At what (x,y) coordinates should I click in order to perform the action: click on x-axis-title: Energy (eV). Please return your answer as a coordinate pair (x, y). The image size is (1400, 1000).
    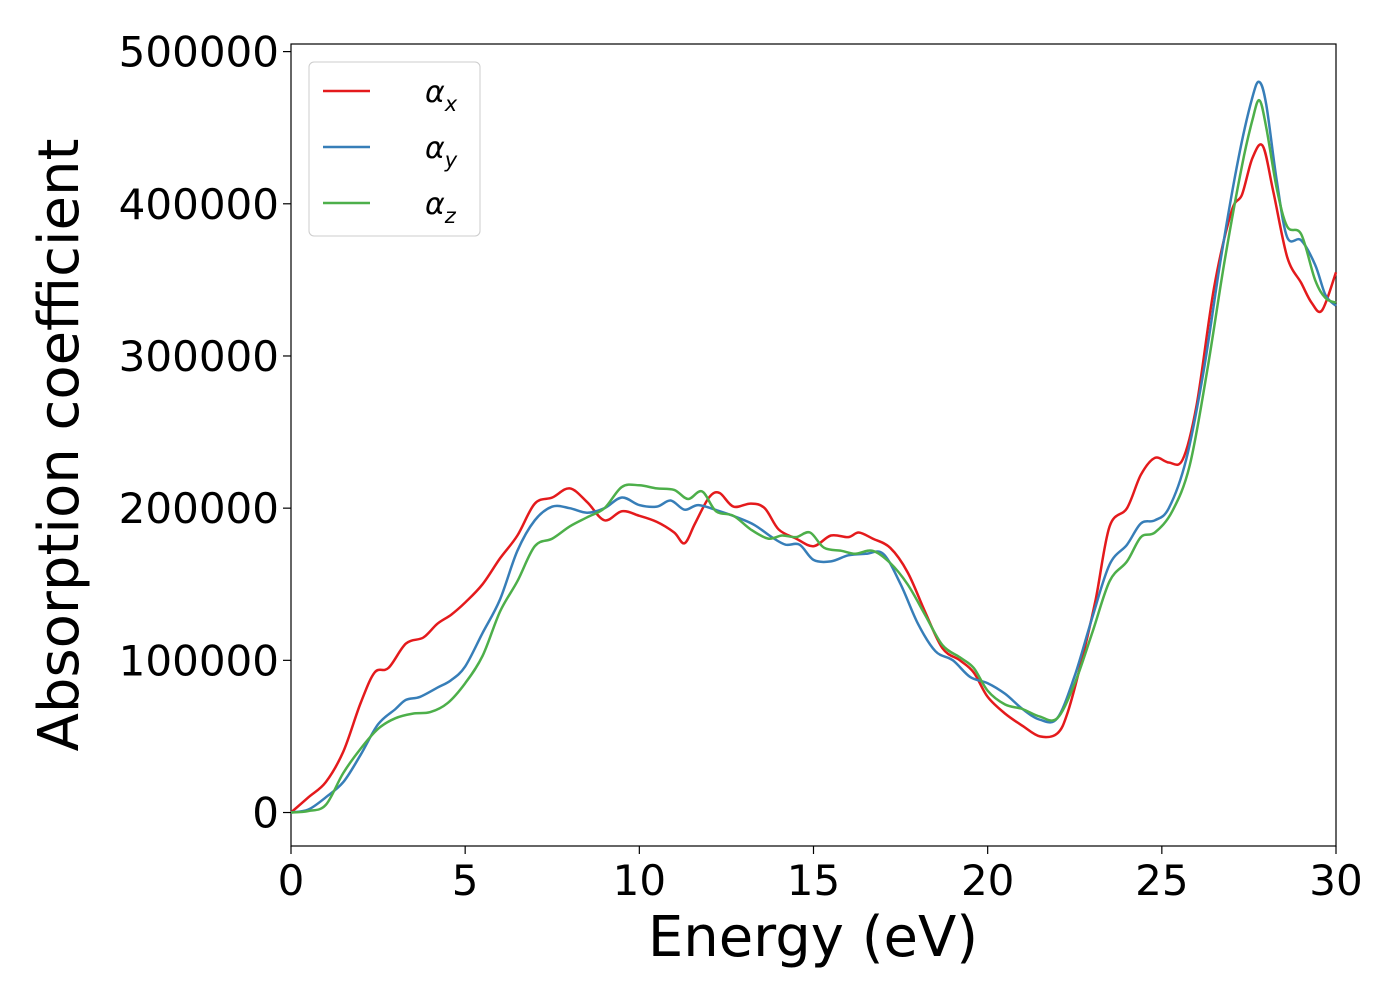
    Looking at the image, I should click on (813, 937).